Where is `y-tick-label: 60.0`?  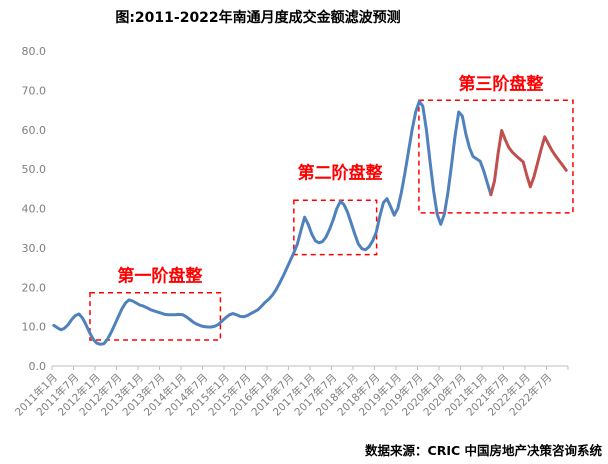
y-tick-label: 60.0 is located at coordinates (34, 130).